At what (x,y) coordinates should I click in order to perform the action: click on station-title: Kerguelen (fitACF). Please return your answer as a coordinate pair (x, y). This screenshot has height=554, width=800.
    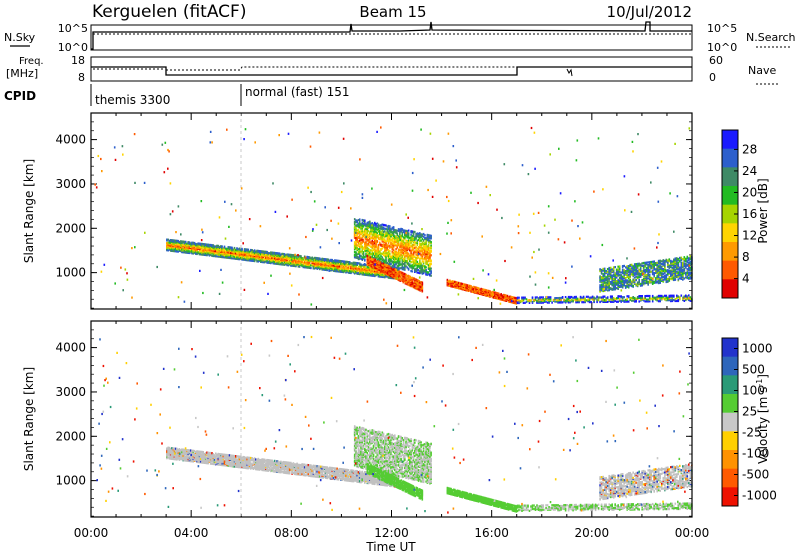
    Looking at the image, I should click on (169, 12).